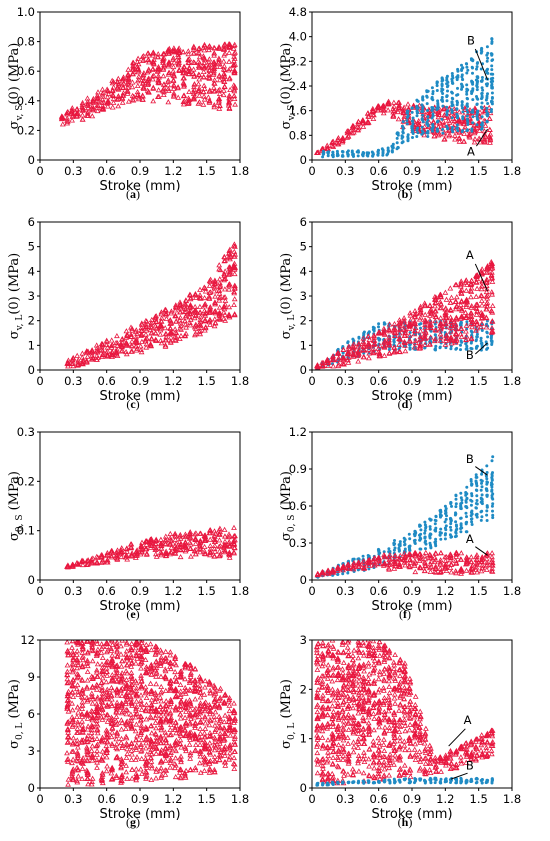  I want to click on x-tick-label-f: 0.6, so click(379, 591).